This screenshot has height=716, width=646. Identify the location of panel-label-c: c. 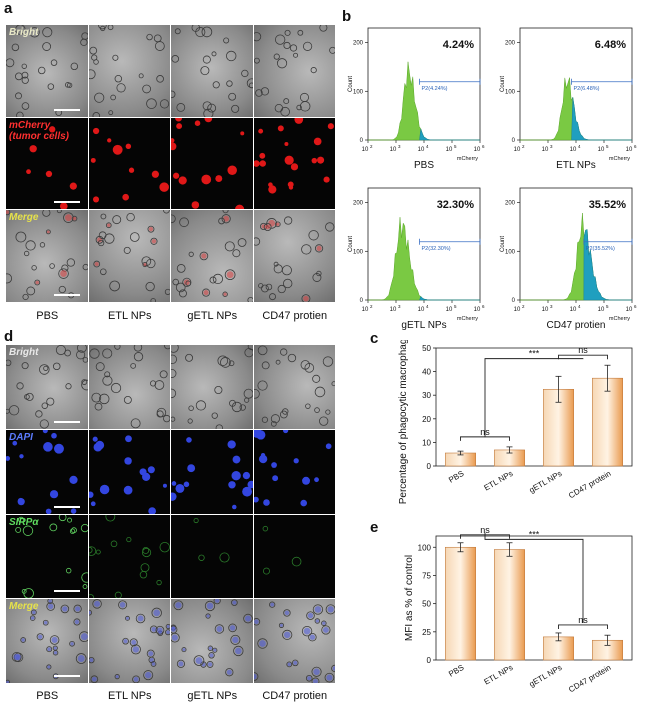
(374, 338).